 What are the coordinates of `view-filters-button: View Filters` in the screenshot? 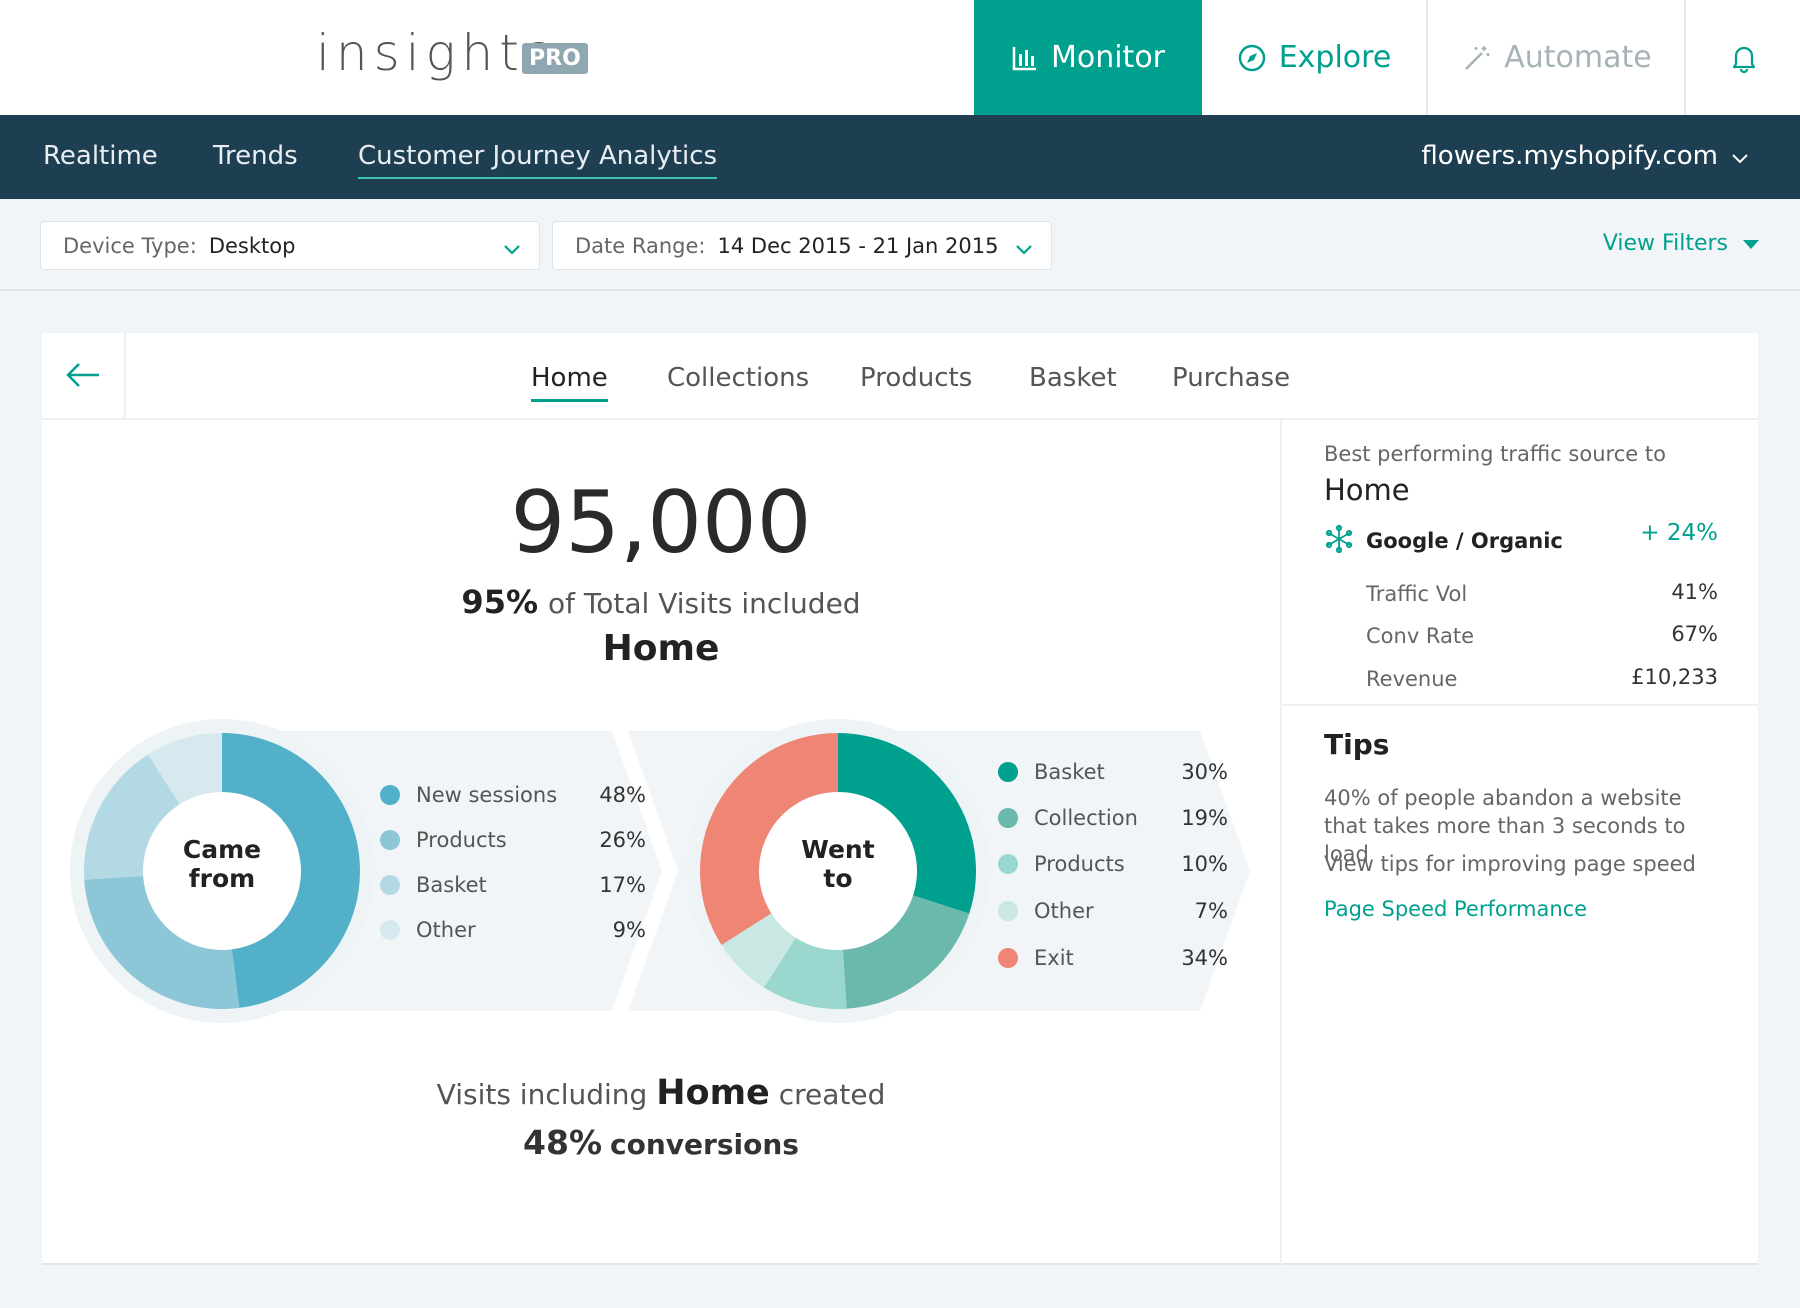 It's located at (1681, 243).